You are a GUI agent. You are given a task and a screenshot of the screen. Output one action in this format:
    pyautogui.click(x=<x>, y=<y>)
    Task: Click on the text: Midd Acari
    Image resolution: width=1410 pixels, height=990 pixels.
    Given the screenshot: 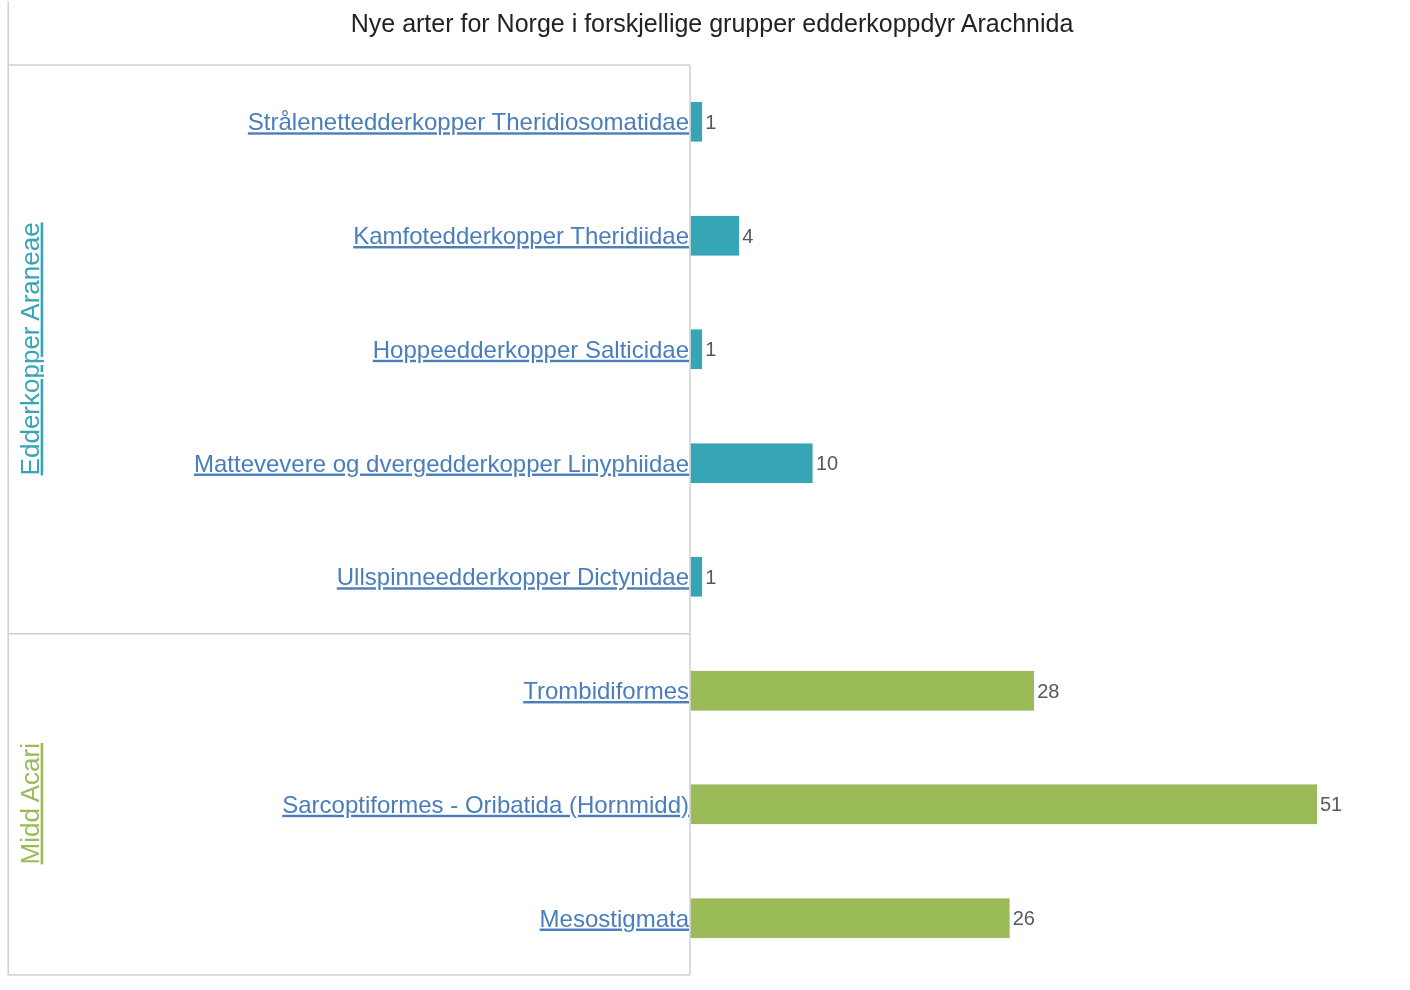 What is the action you would take?
    pyautogui.click(x=29, y=803)
    